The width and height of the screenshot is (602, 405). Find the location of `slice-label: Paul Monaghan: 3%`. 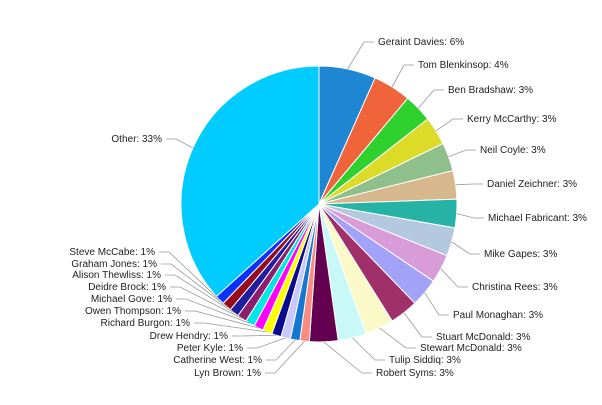

slice-label: Paul Monaghan: 3% is located at coordinates (498, 315).